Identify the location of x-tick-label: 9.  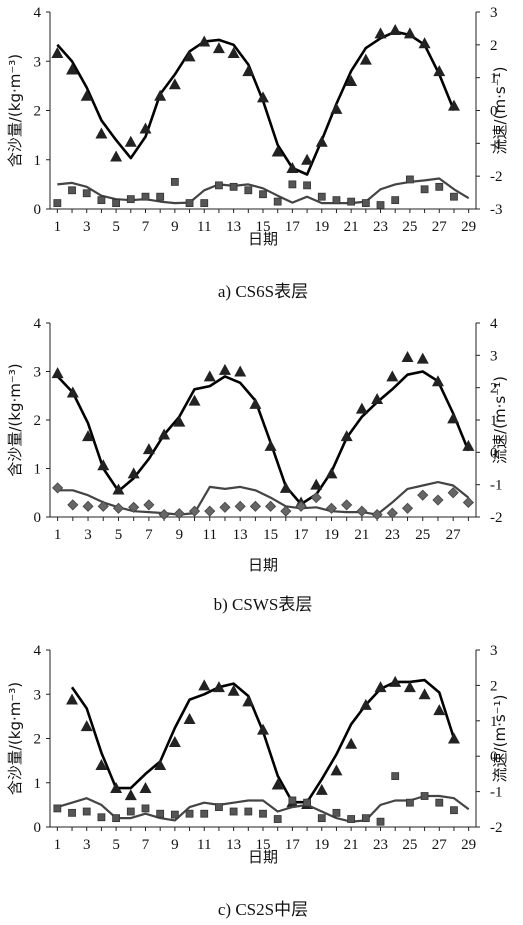
(180, 535).